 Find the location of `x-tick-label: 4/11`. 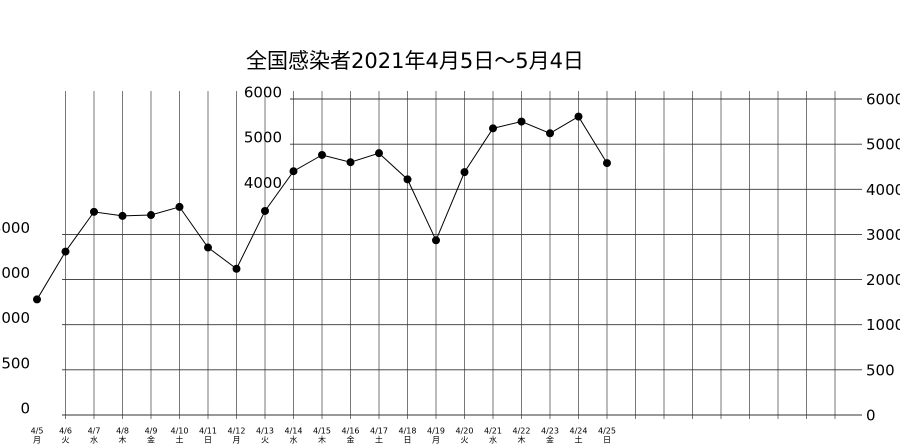

x-tick-label: 4/11 is located at coordinates (208, 431).